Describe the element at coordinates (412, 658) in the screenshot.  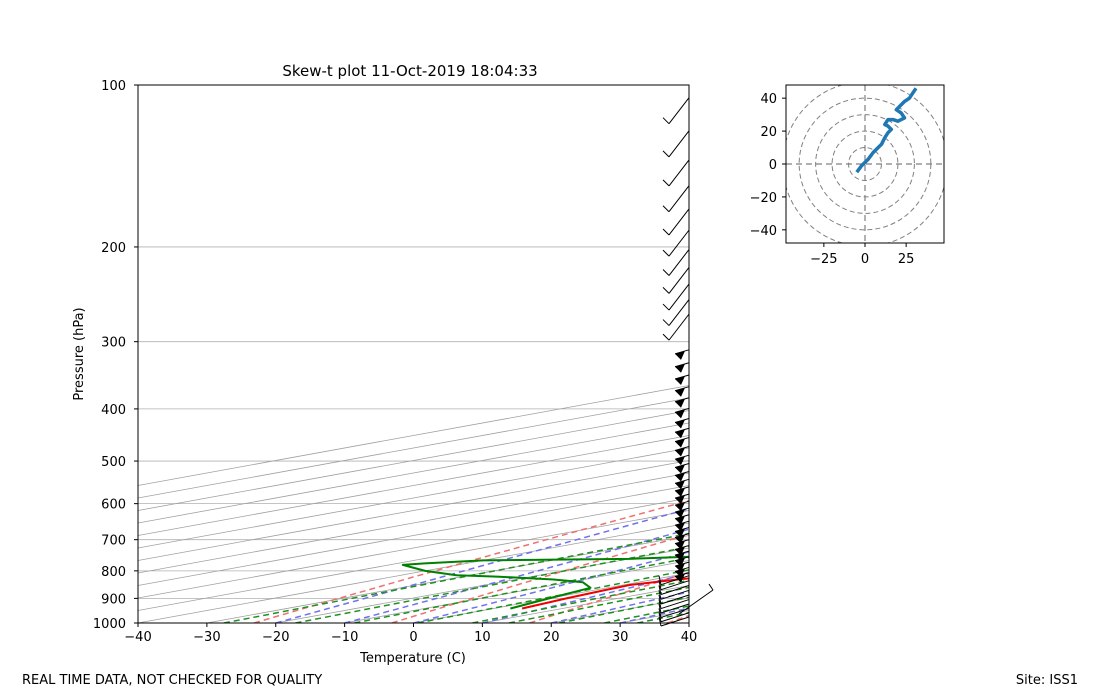
I see `skewt-xlabel: Temperature (C)` at that location.